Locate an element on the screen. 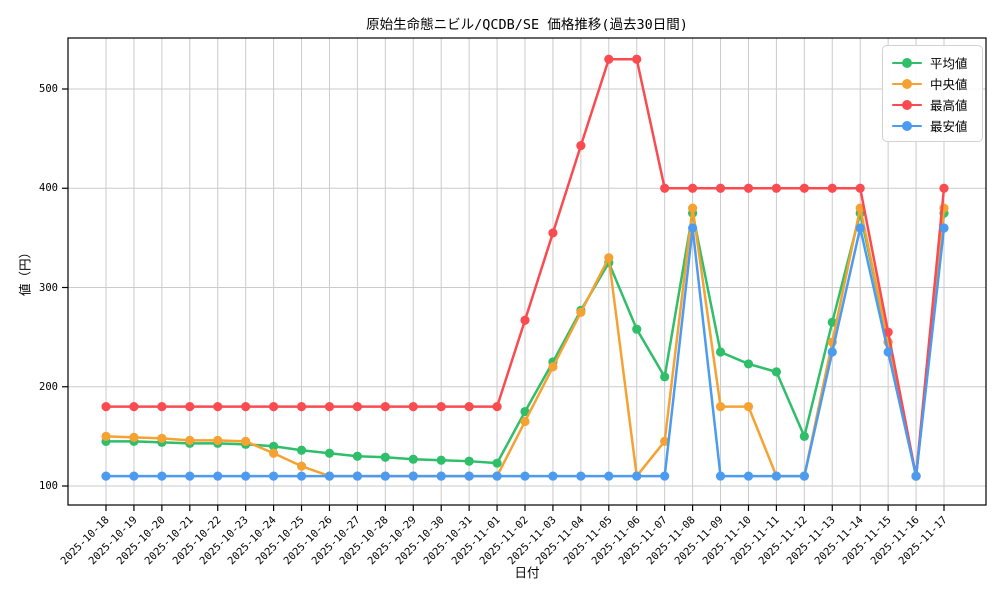 The width and height of the screenshot is (1000, 600). legend-marker-mean is located at coordinates (907, 62).